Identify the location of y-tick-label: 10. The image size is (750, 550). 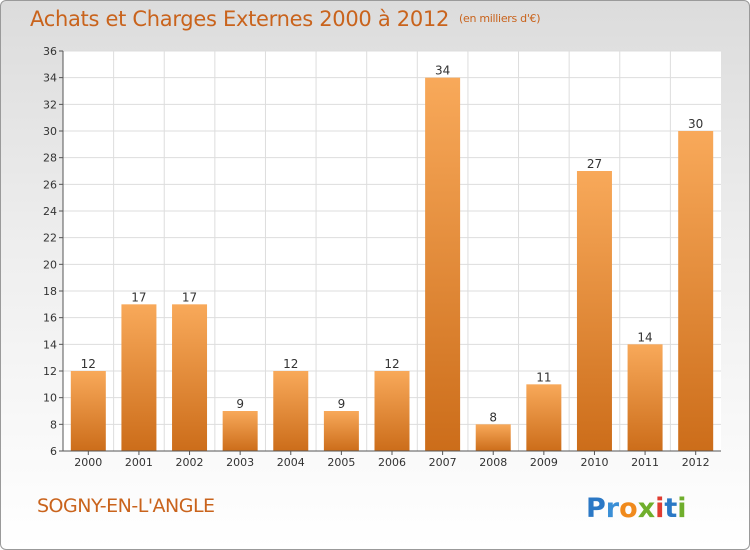
(50, 398).